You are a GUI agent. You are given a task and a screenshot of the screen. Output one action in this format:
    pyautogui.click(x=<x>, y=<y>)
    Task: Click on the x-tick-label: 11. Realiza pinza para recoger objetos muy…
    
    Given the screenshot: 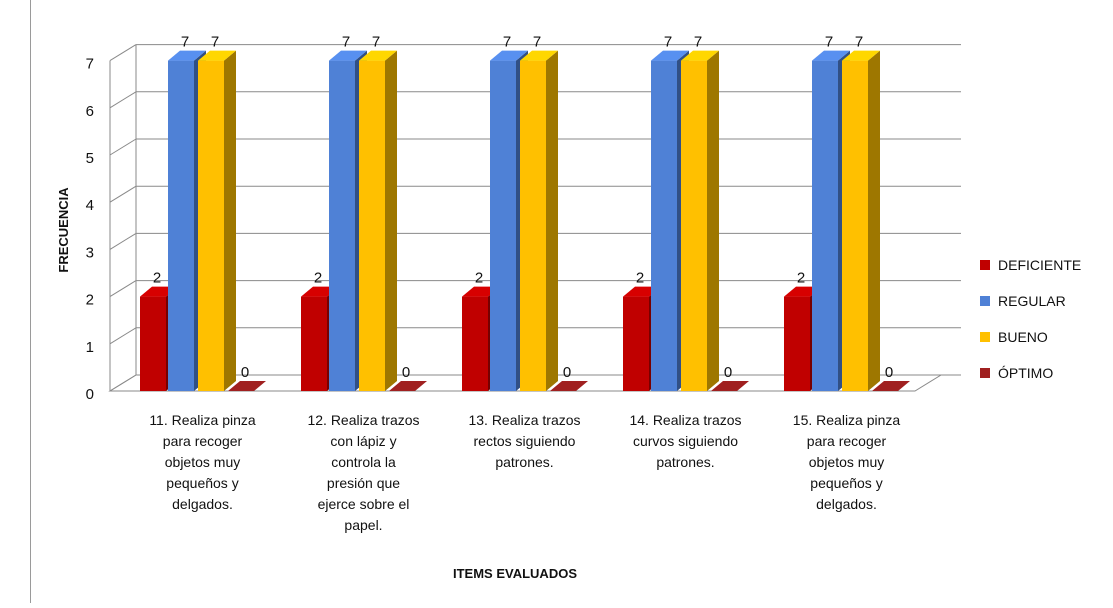 What is the action you would take?
    pyautogui.click(x=202, y=462)
    